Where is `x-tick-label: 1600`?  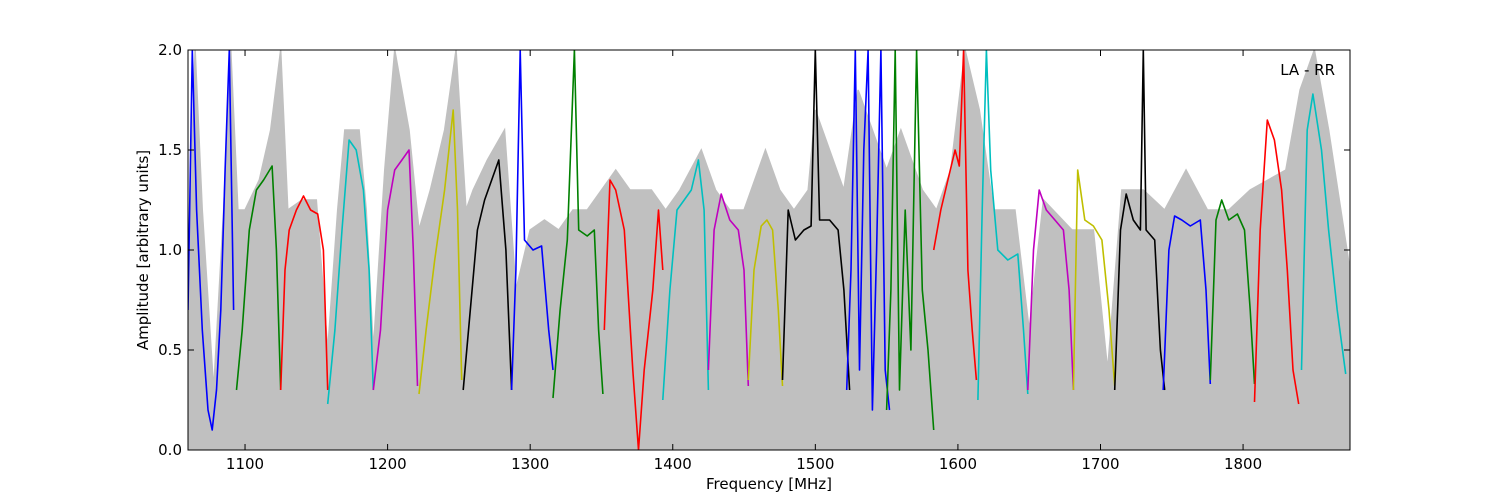 x-tick-label: 1600 is located at coordinates (958, 464).